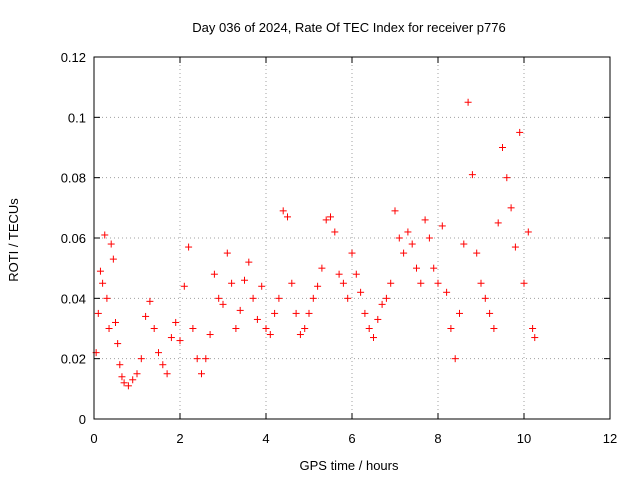 Image resolution: width=640 pixels, height=480 pixels. Describe the element at coordinates (265, 438) in the screenshot. I see `x-tick-label: 4` at that location.